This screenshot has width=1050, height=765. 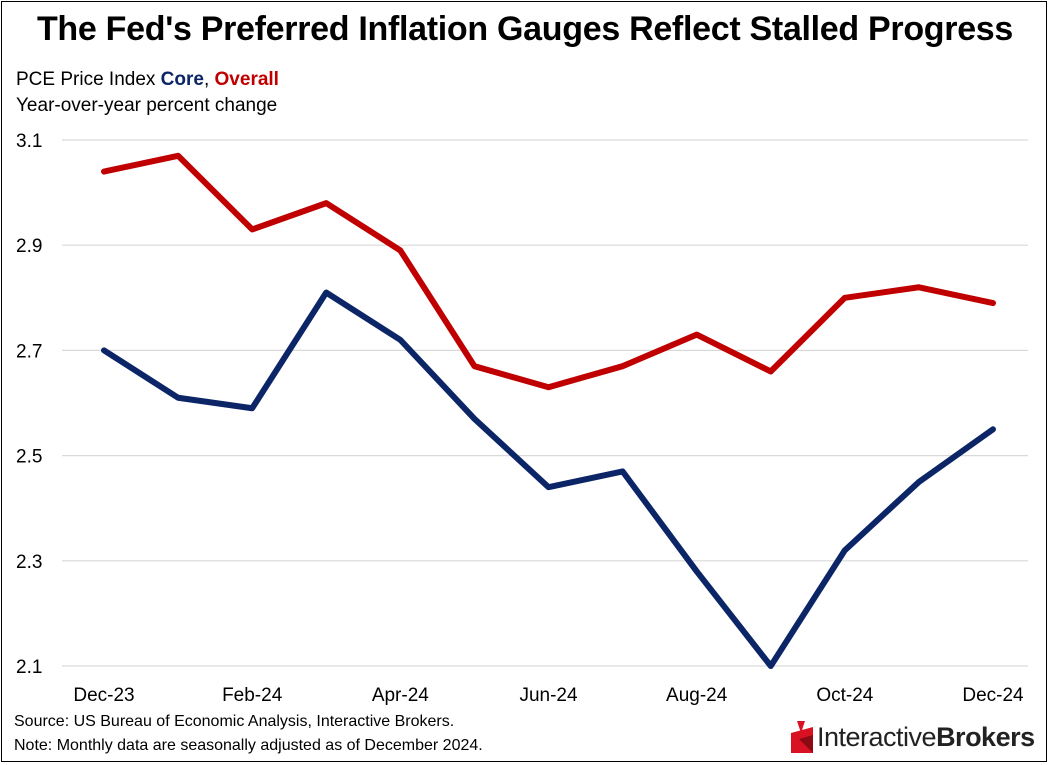 I want to click on y-tick-label: 2.1, so click(x=29, y=667).